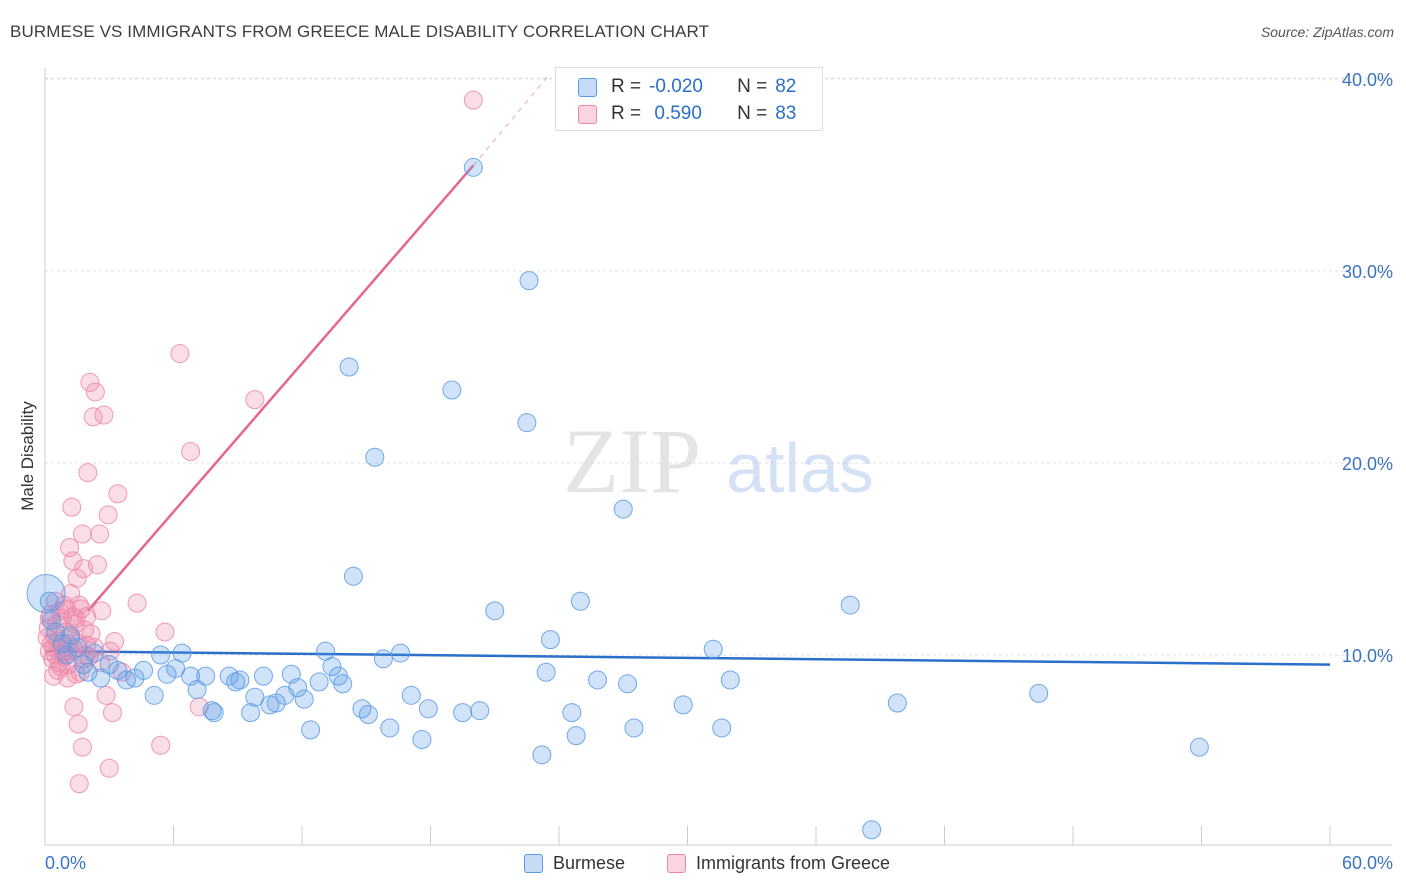  What do you see at coordinates (675, 113) in the screenshot?
I see `r-value: 0.590` at bounding box center [675, 113].